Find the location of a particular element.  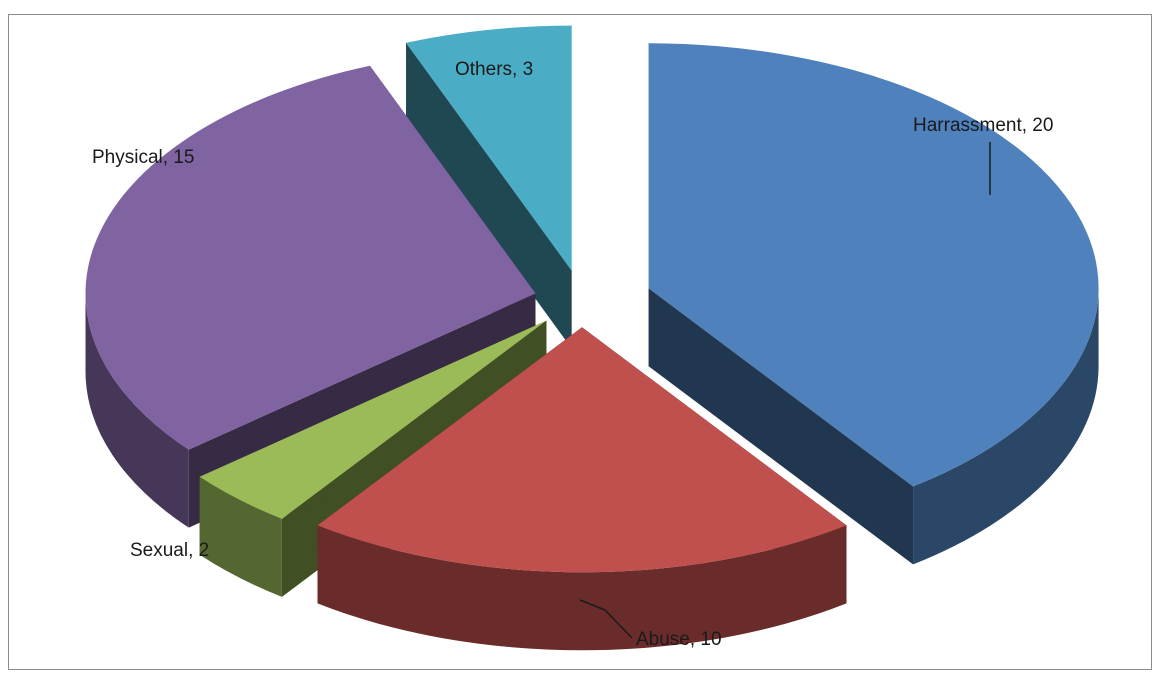

pie-wall-abuse is located at coordinates (582, 588).